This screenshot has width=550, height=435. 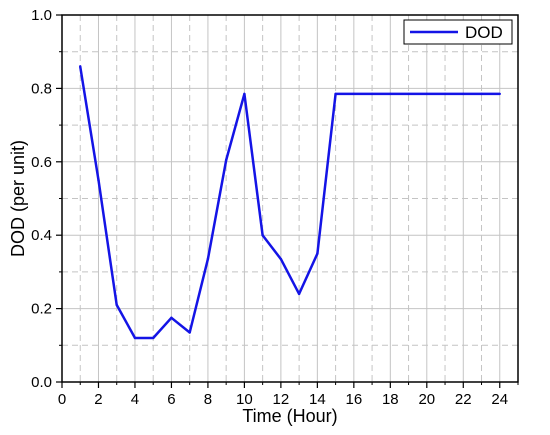 What do you see at coordinates (484, 32) in the screenshot?
I see `legend-label-dod: DOD` at bounding box center [484, 32].